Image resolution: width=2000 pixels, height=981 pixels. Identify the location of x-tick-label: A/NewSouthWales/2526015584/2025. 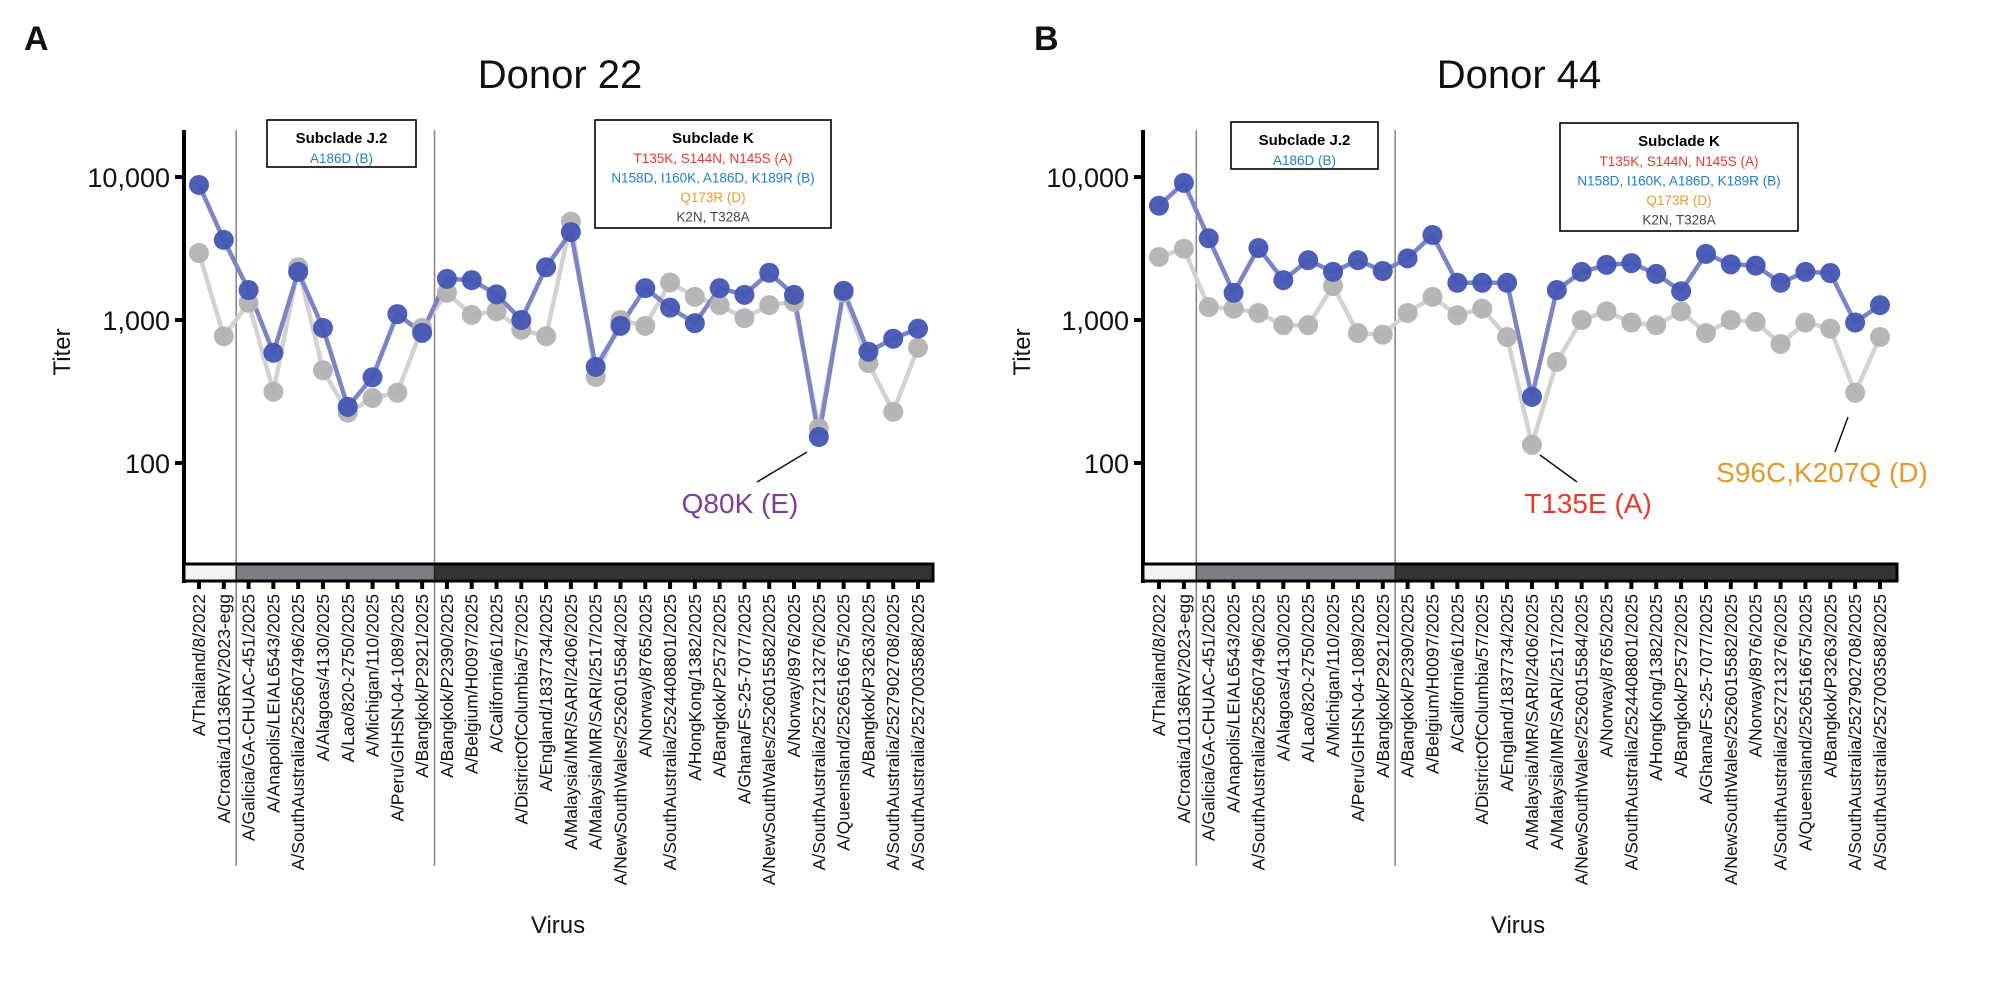
(620, 739).